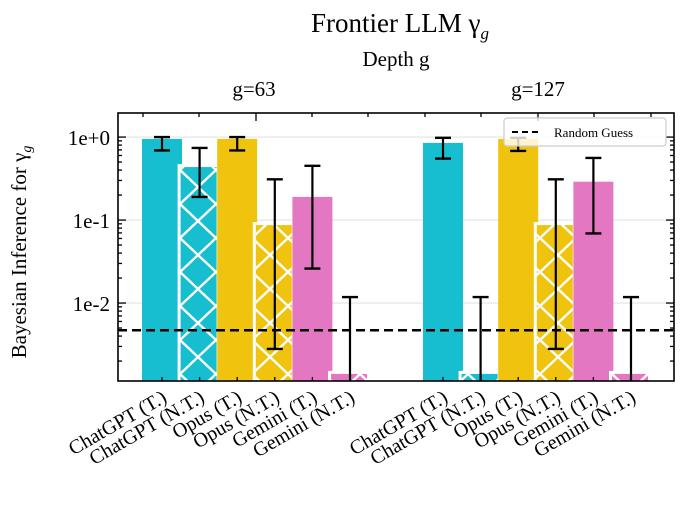 The height and width of the screenshot is (524, 682). I want to click on group-label-0: g=63, so click(253, 89).